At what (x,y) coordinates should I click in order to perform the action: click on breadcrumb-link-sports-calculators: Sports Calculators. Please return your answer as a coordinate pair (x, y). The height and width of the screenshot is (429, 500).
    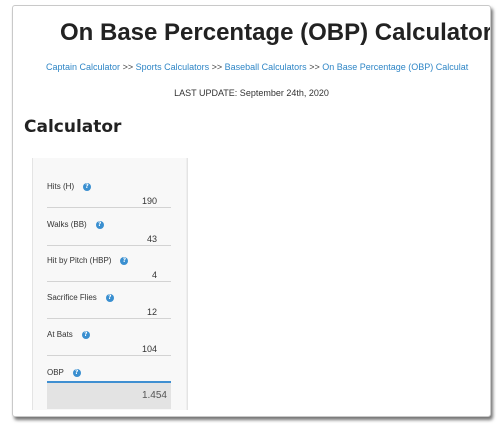
    Looking at the image, I should click on (172, 67).